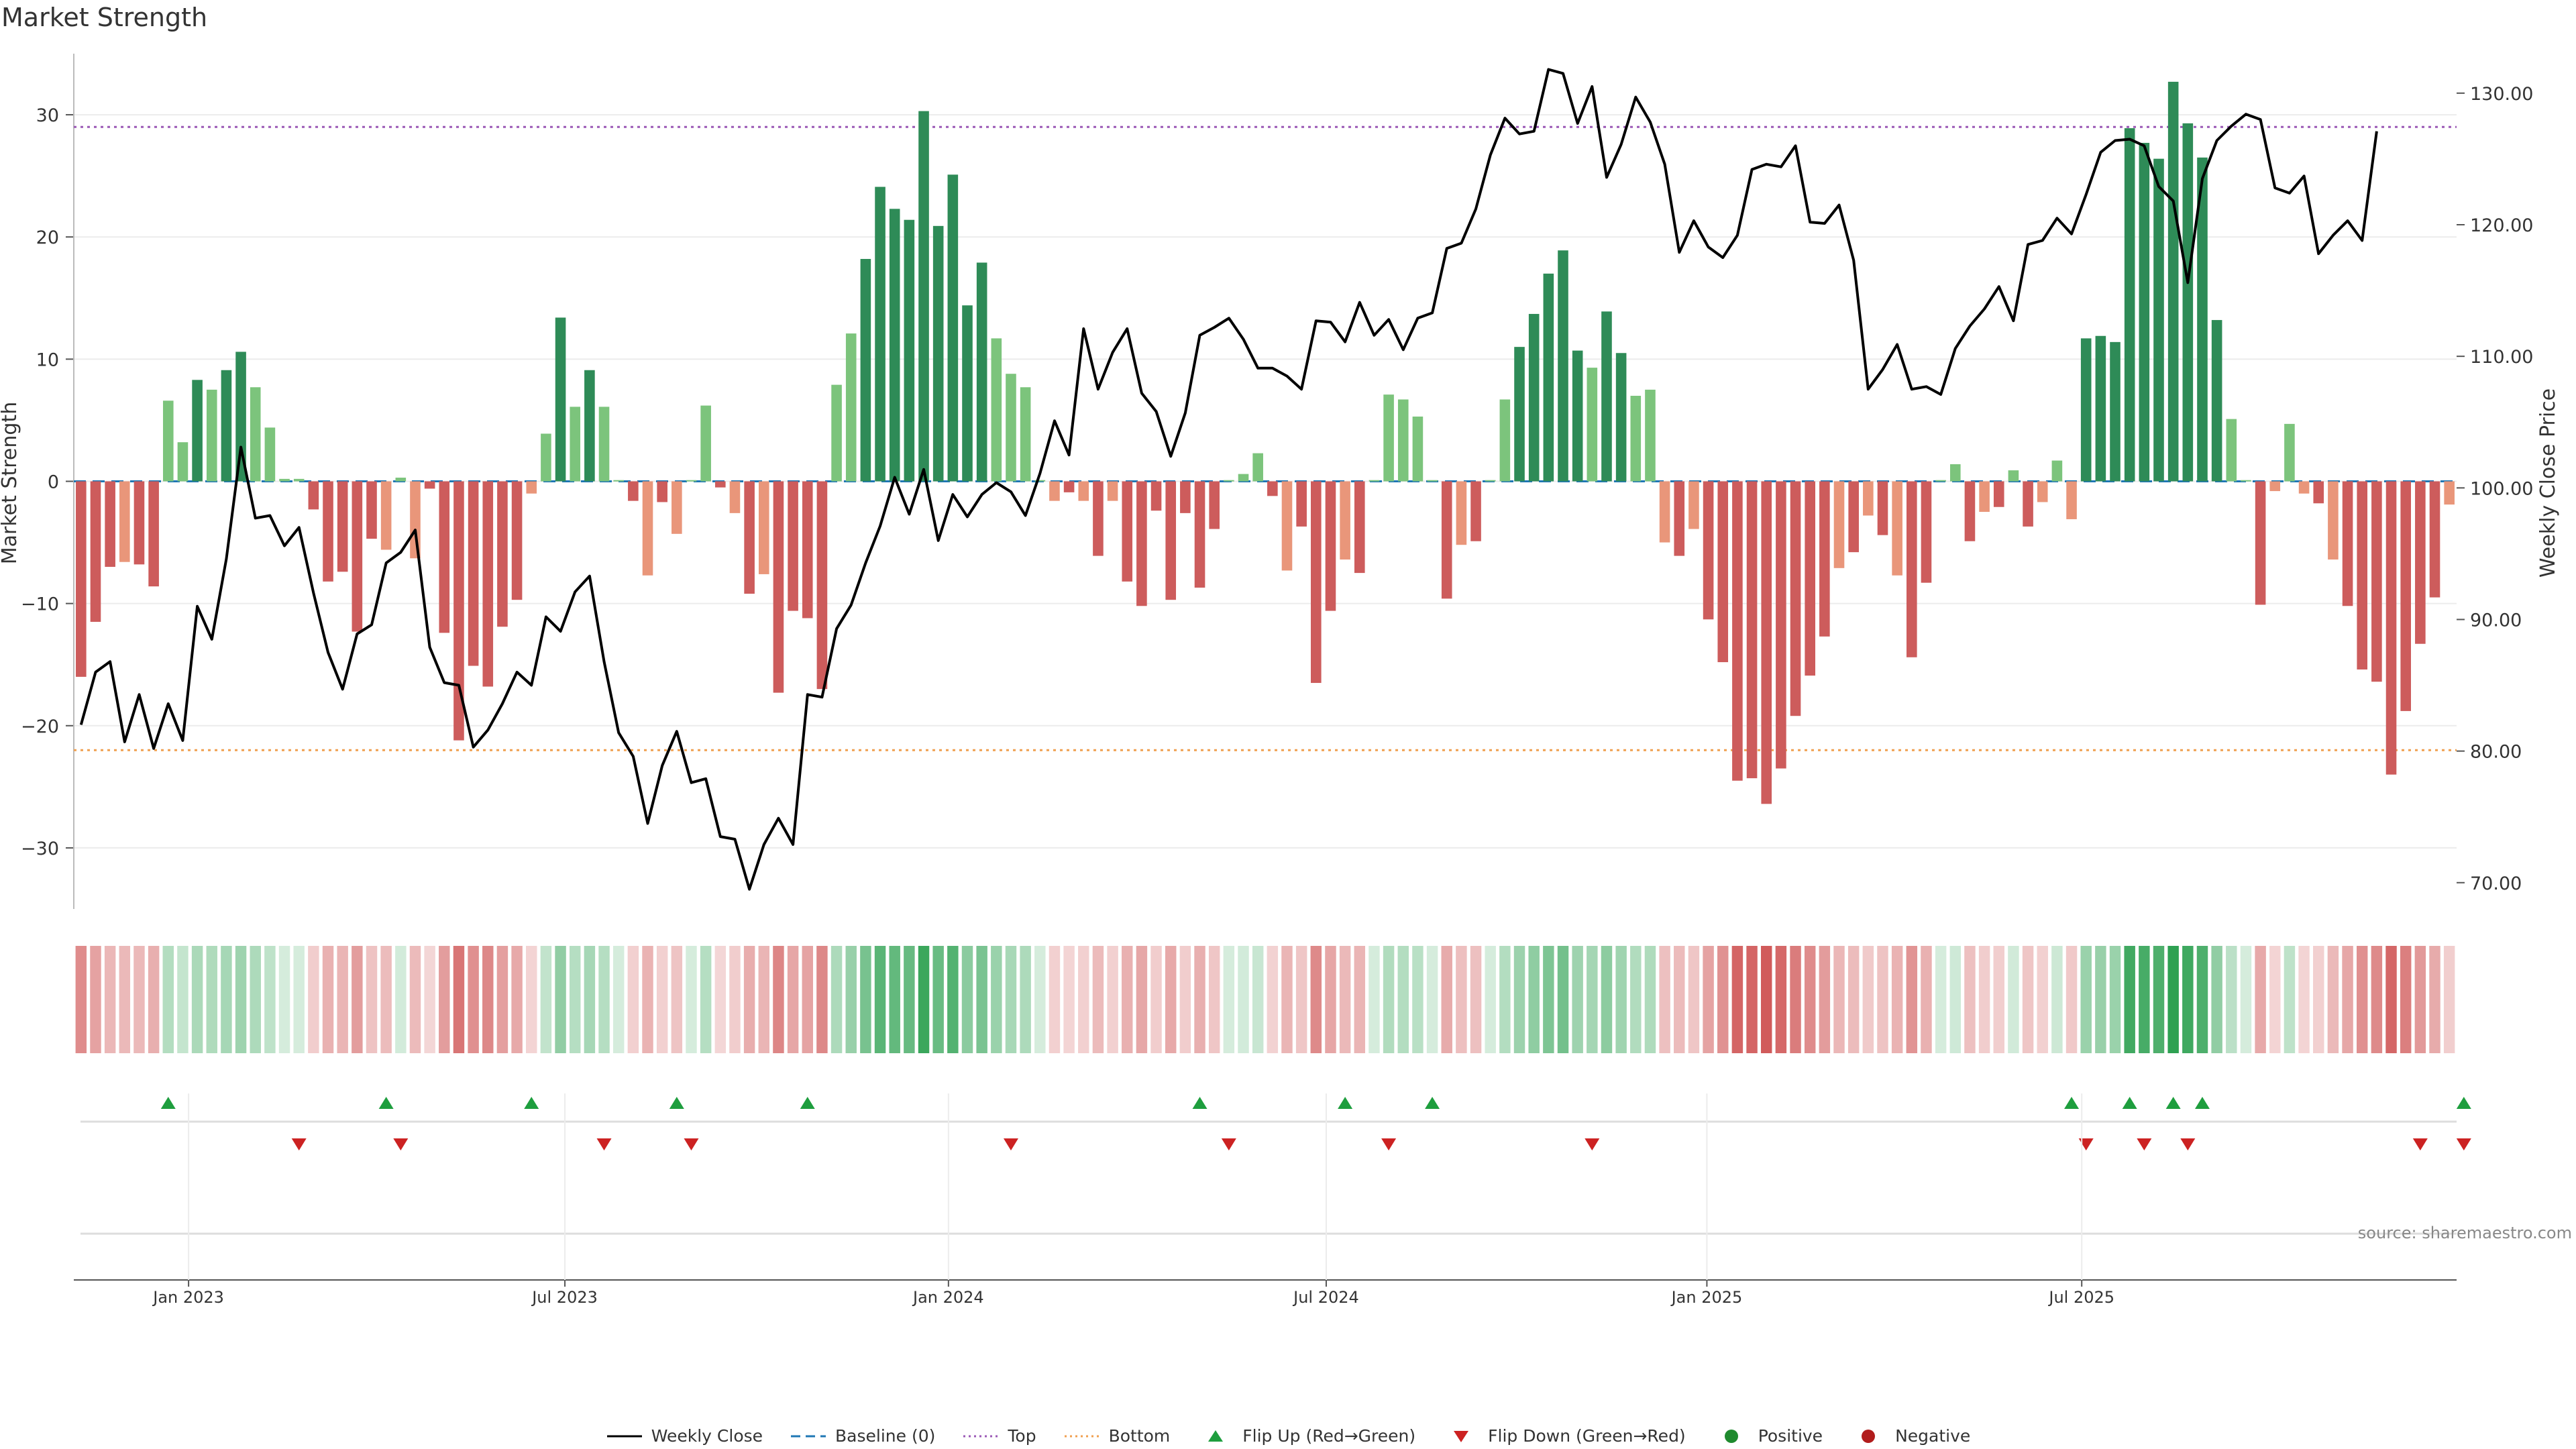  I want to click on y2-tick-label: 120.00, so click(2501, 225).